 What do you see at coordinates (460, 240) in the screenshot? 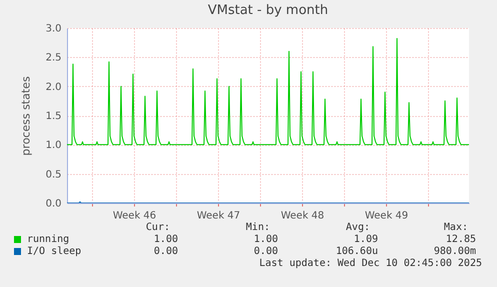
I see `text: 12.85` at bounding box center [460, 240].